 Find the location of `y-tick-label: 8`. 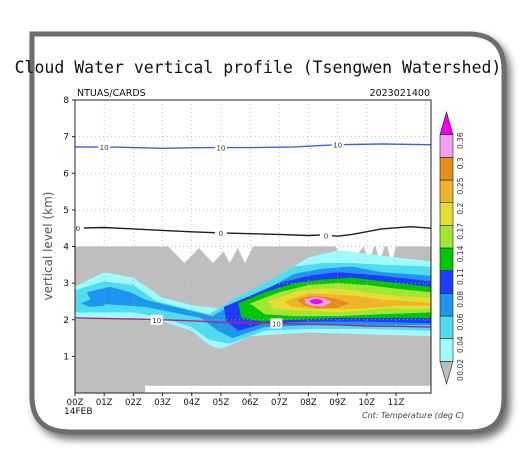

y-tick-label: 8 is located at coordinates (66, 101).